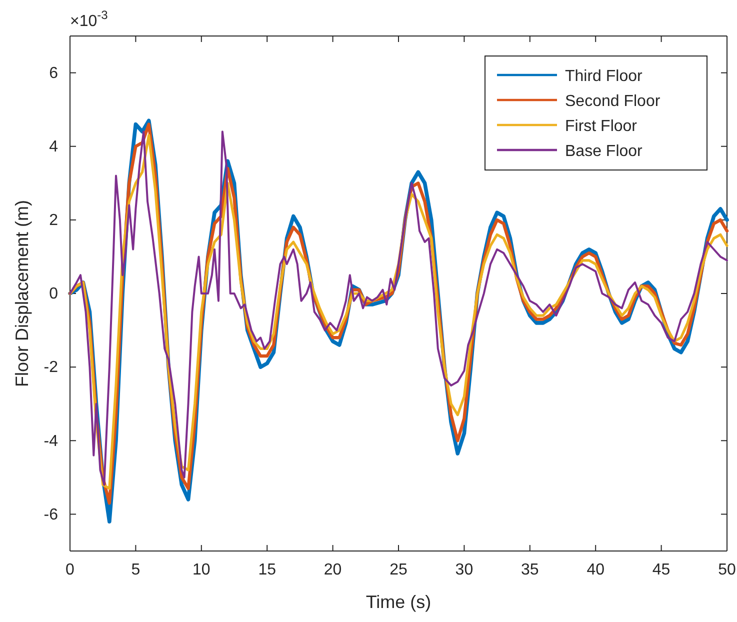  Describe the element at coordinates (333, 569) in the screenshot. I see `x-tick-label: 20` at that location.